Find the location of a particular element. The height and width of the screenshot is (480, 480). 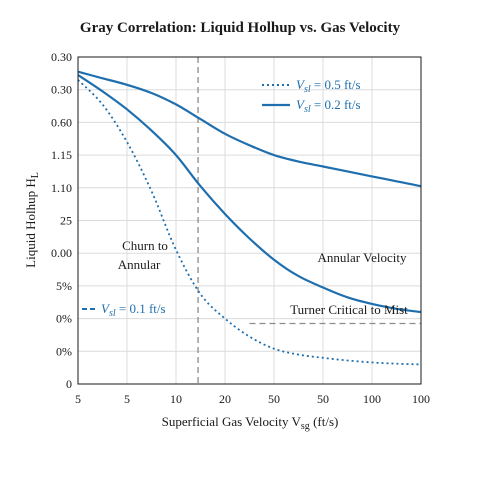

annotation-turner: Turner Critical to Mist is located at coordinates (349, 309).